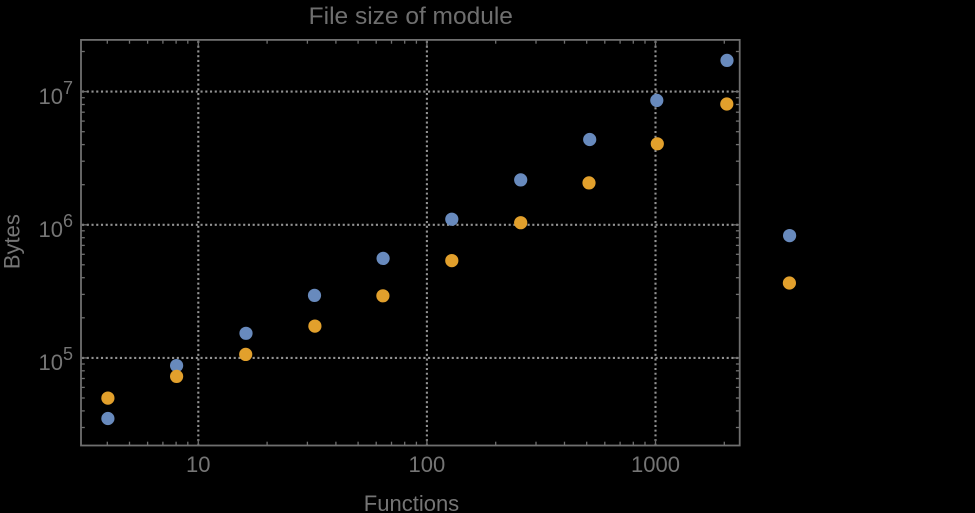  What do you see at coordinates (68, 221) in the screenshot?
I see `svg-text: 6` at bounding box center [68, 221].